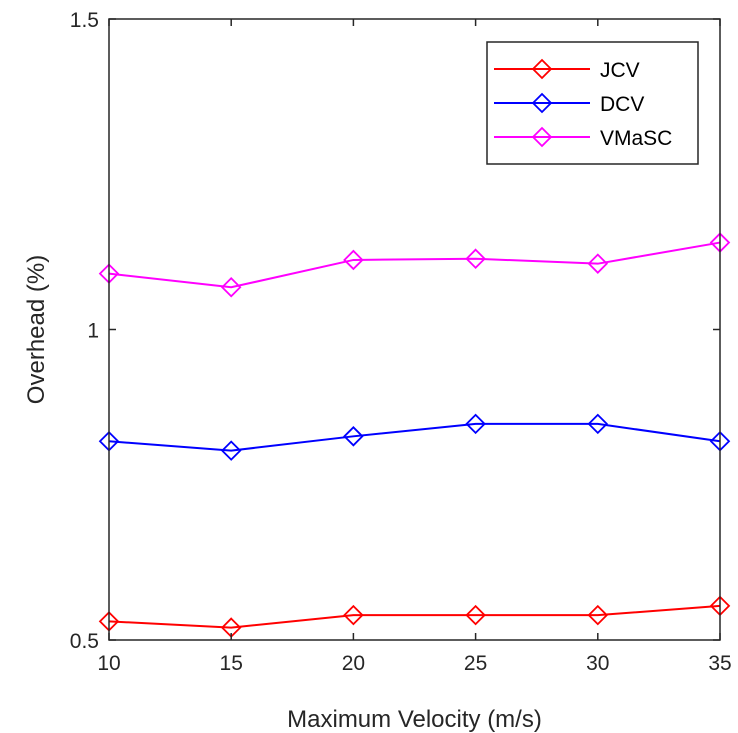  What do you see at coordinates (93, 331) in the screenshot?
I see `y-tick-label: 1` at bounding box center [93, 331].